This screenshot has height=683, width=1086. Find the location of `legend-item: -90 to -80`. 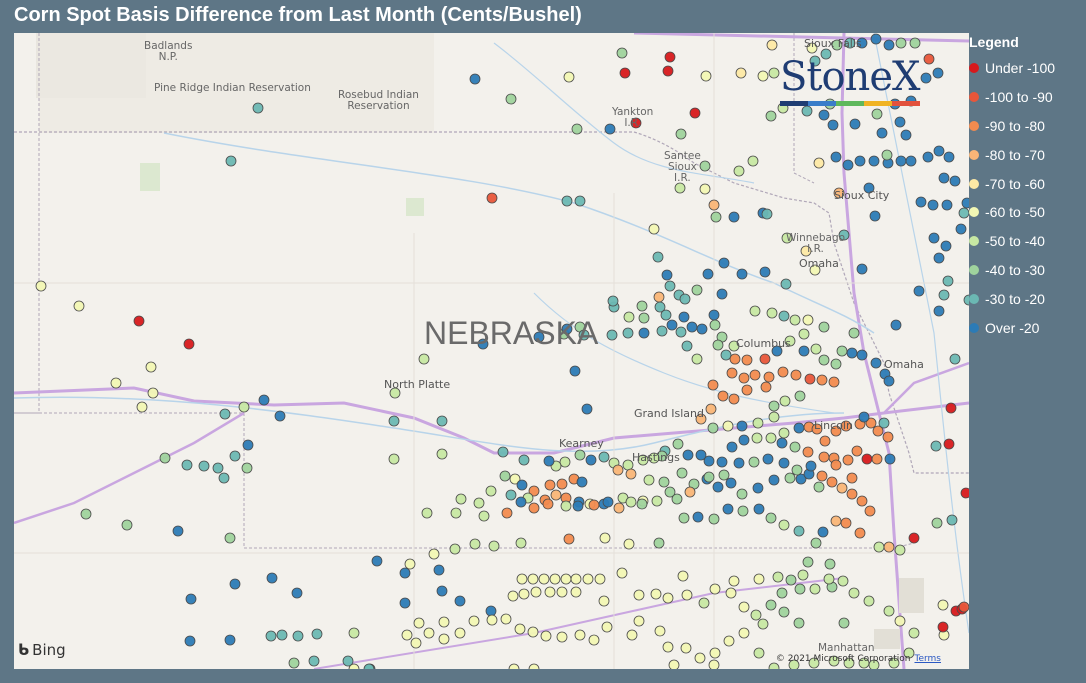

legend-item: -90 to -80 is located at coordinates (1027, 126).